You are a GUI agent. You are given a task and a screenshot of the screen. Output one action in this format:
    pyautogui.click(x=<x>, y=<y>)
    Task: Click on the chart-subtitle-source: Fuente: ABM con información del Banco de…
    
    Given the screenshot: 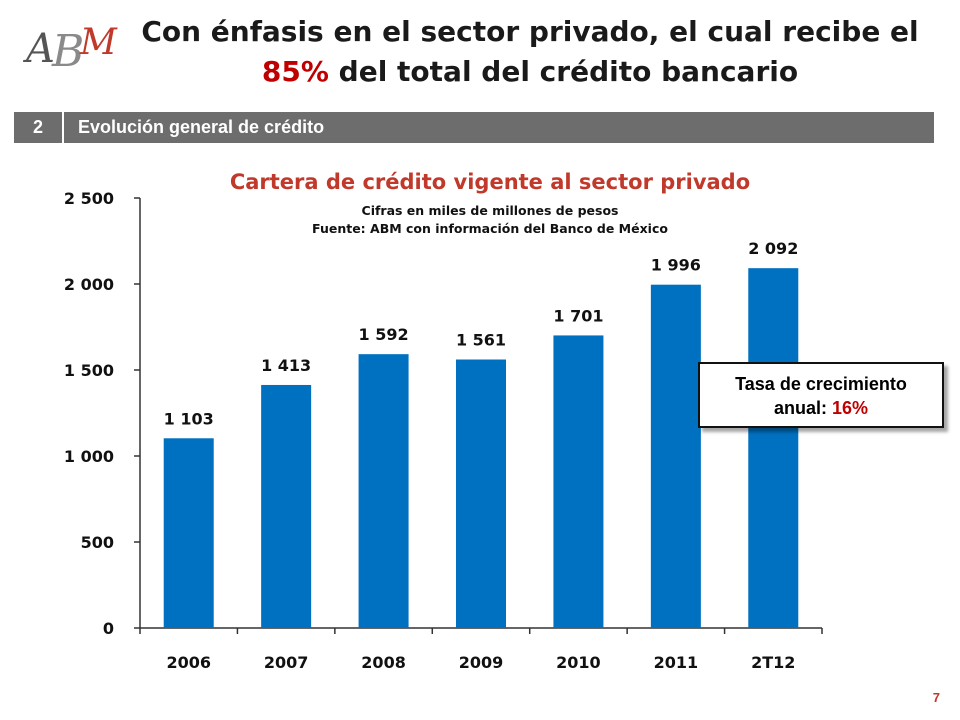 What is the action you would take?
    pyautogui.click(x=490, y=228)
    